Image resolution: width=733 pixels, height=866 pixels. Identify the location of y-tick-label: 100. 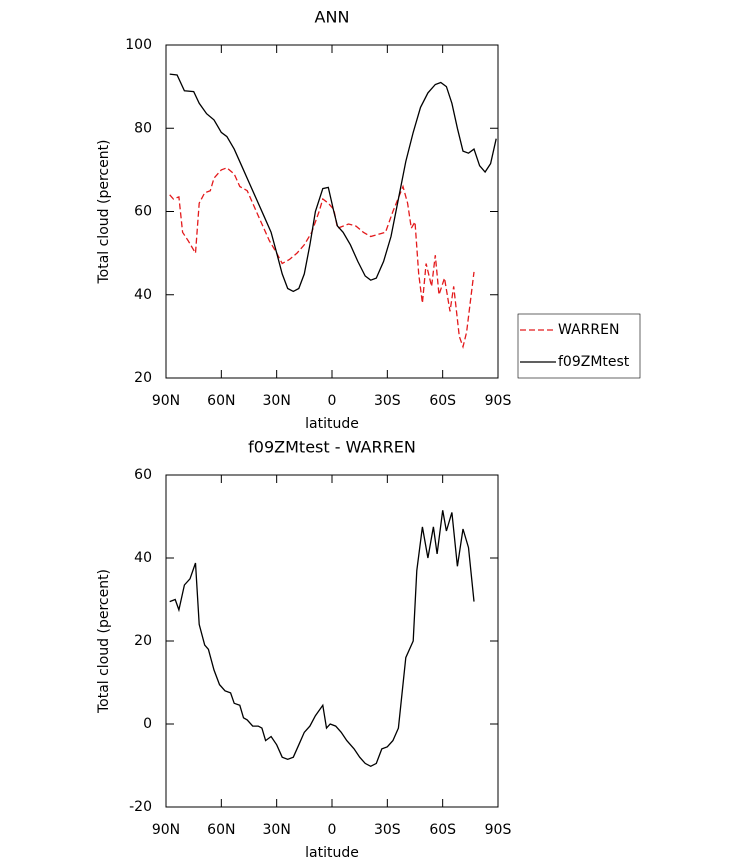
(138, 45).